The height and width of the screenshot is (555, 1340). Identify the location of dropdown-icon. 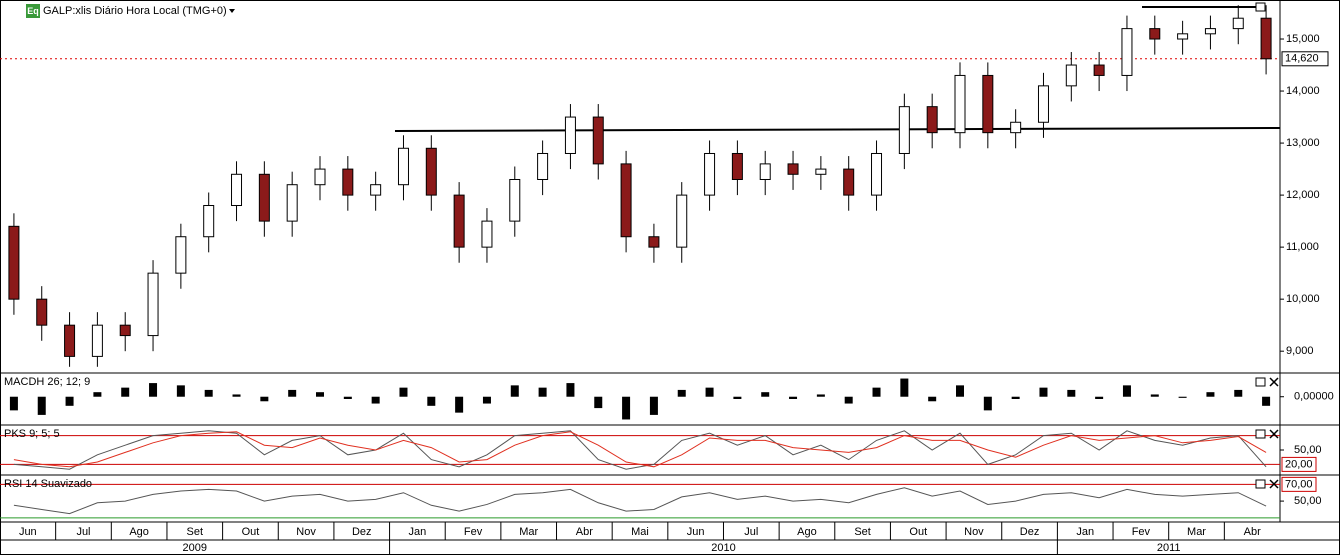
(232, 11).